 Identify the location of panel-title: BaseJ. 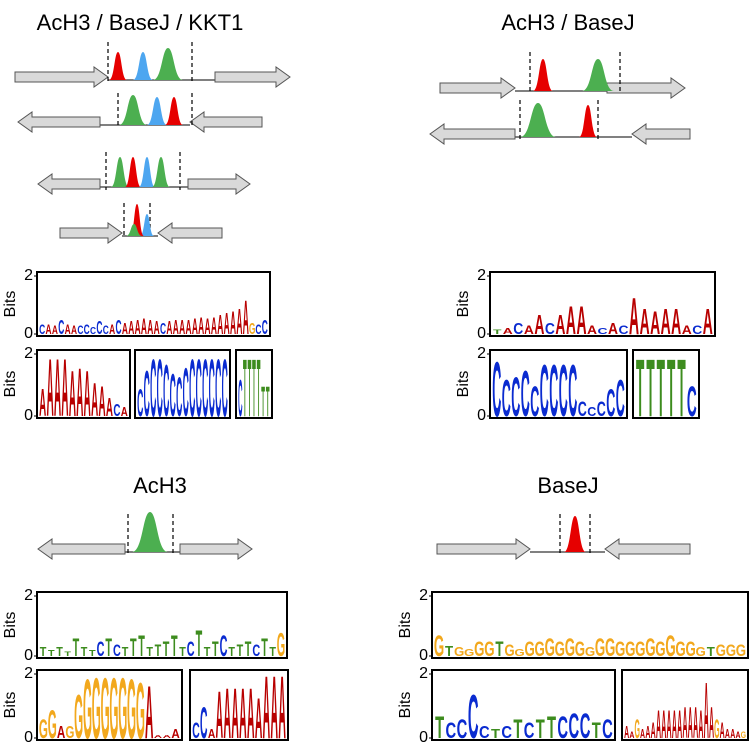
(567, 485).